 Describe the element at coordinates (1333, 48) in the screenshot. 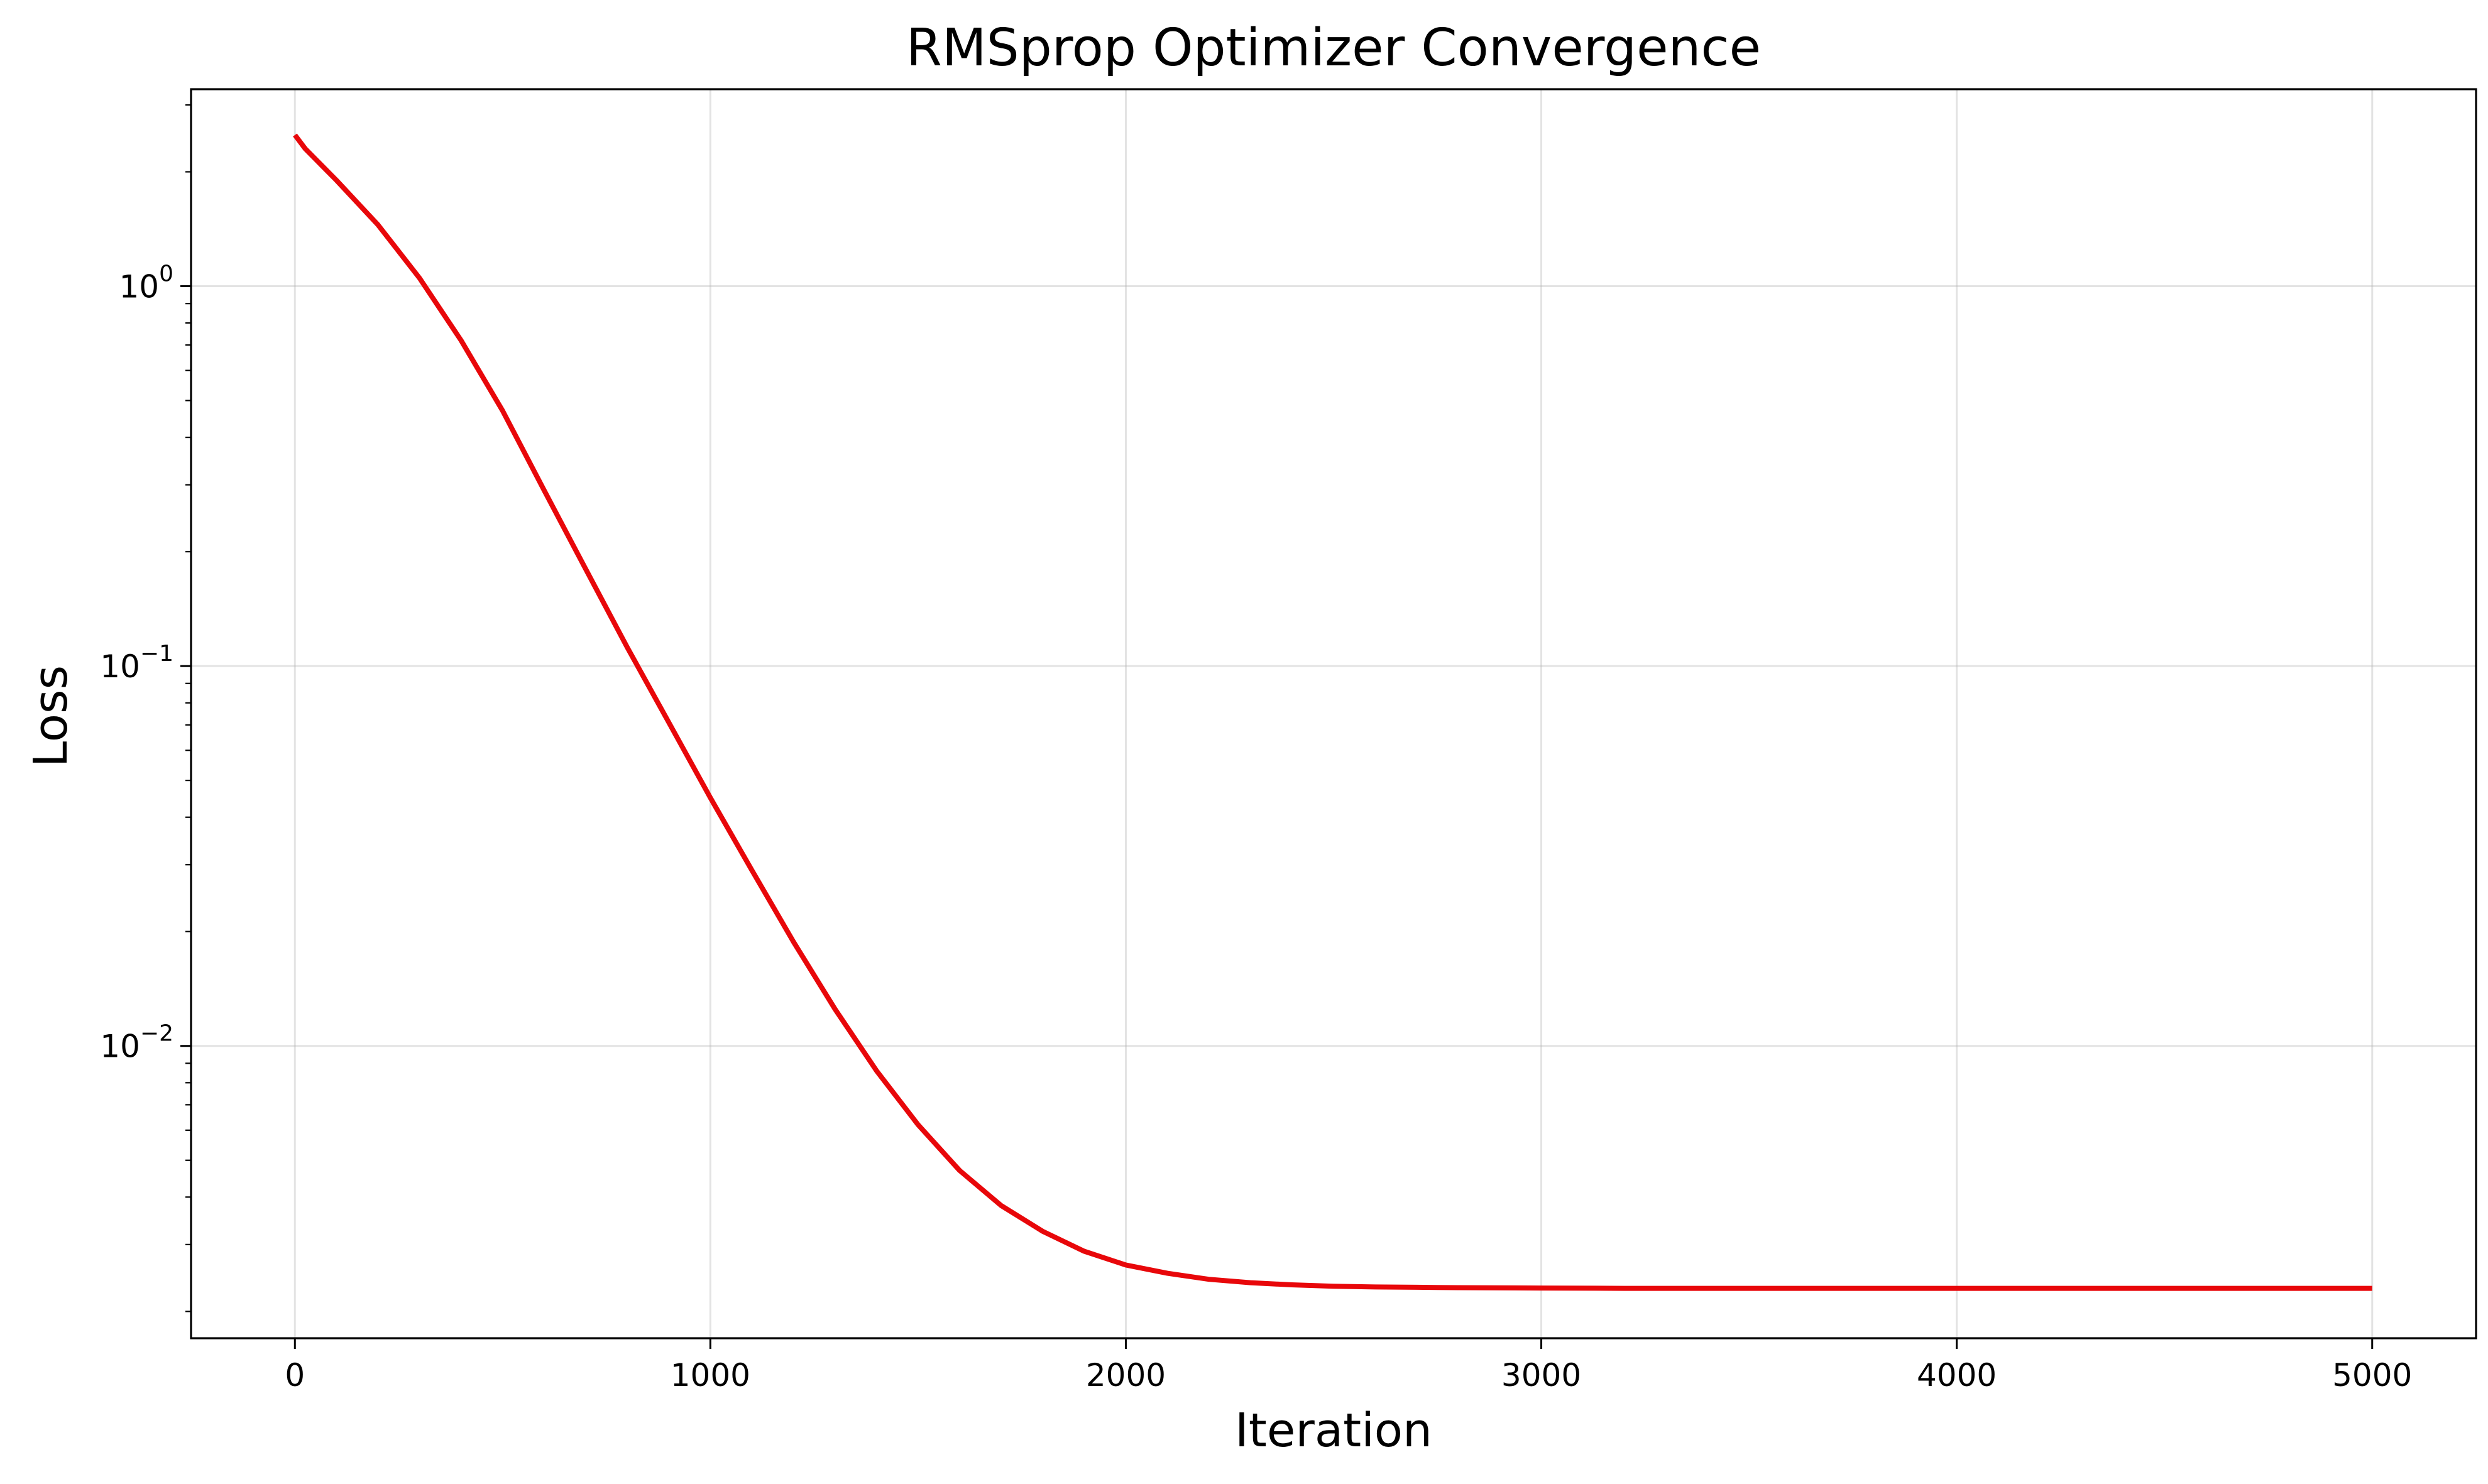

I see `chart-title: RMSprop Optimizer Convergence` at that location.